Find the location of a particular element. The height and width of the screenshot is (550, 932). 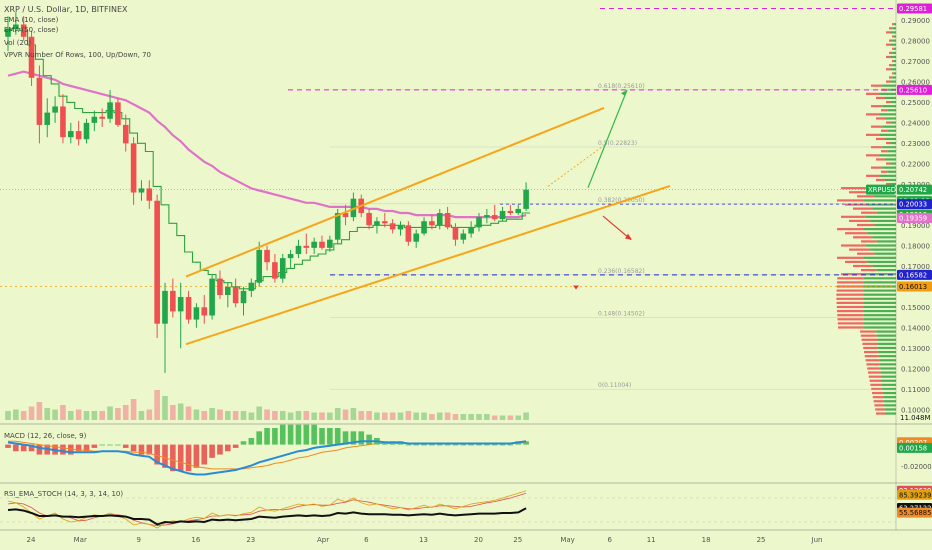

rsi-line is located at coordinates (267, 516).